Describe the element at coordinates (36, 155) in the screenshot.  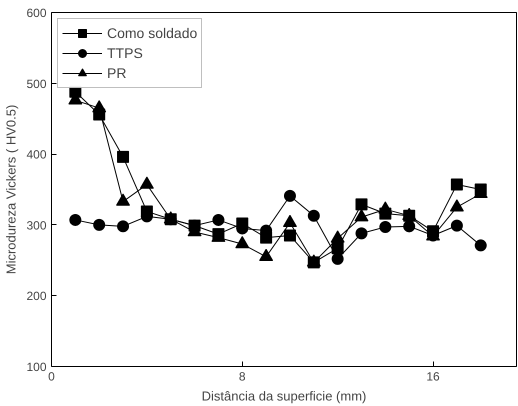
I see `y-tick-label: 400` at that location.